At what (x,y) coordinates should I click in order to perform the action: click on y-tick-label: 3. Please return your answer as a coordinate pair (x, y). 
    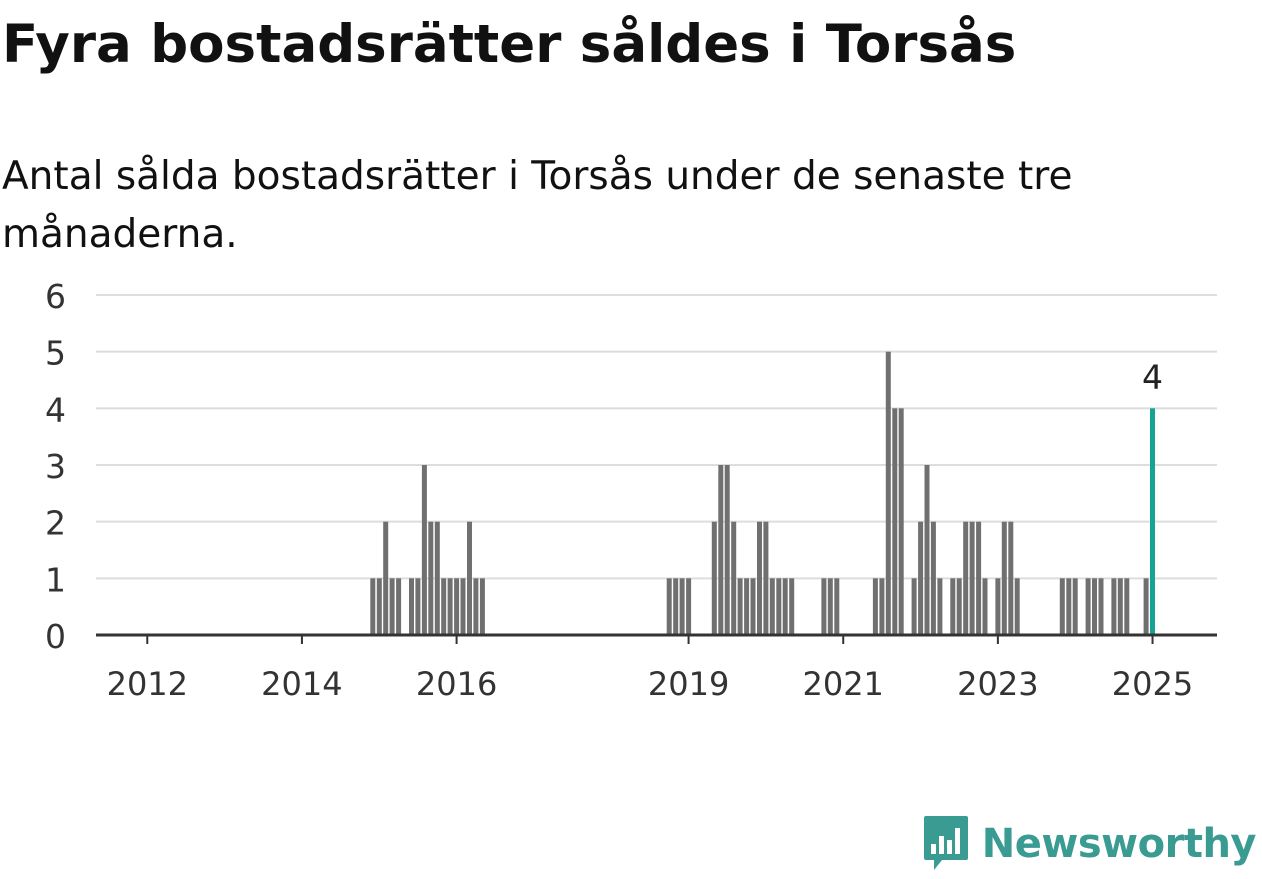
    Looking at the image, I should click on (55, 466).